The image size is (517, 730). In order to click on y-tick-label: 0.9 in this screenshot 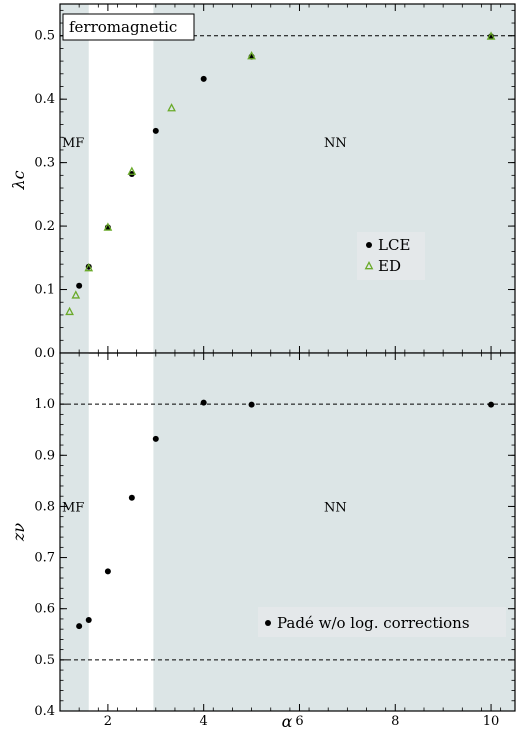, I will do `click(44, 455)`.